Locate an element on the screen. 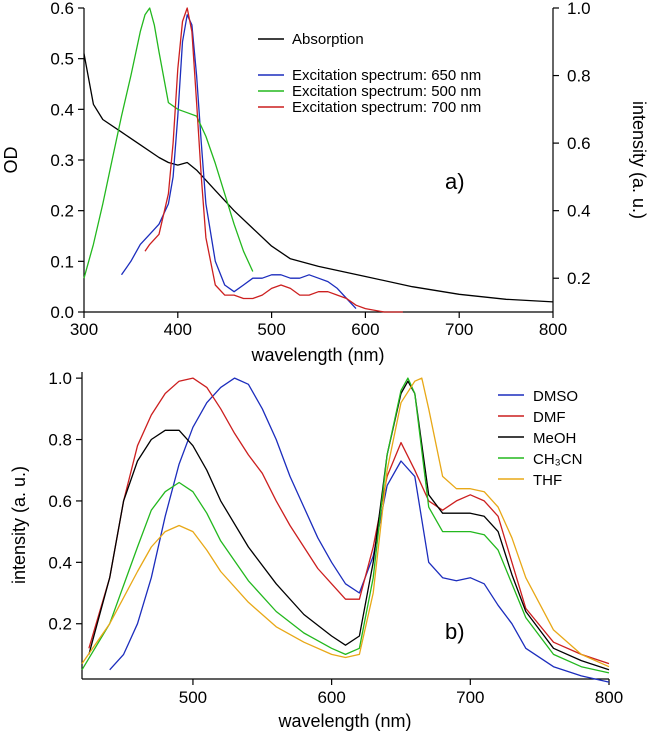 The width and height of the screenshot is (658, 738). panel-a-legend-label-excitation-spectrum-650-nm: Excitation spectrum: 650 nm is located at coordinates (386, 75).